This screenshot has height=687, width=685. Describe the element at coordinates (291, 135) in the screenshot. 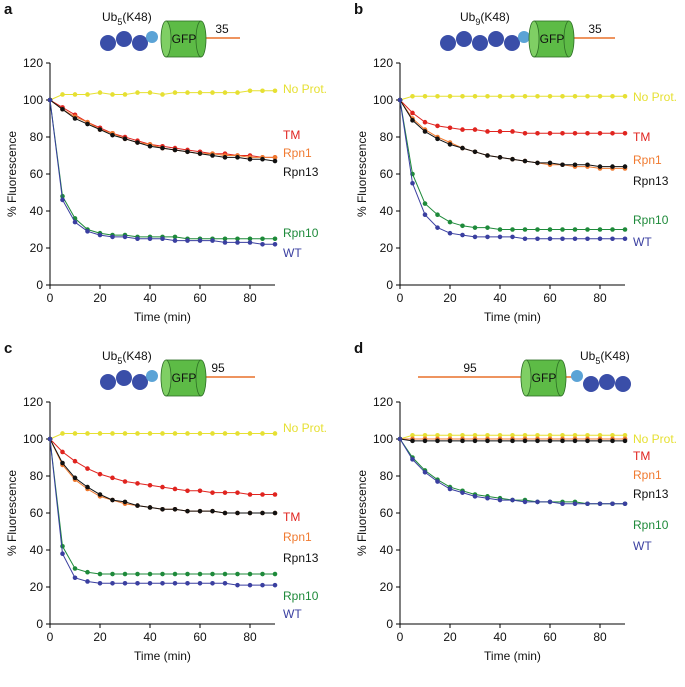

I see `series-label: TM` at that location.